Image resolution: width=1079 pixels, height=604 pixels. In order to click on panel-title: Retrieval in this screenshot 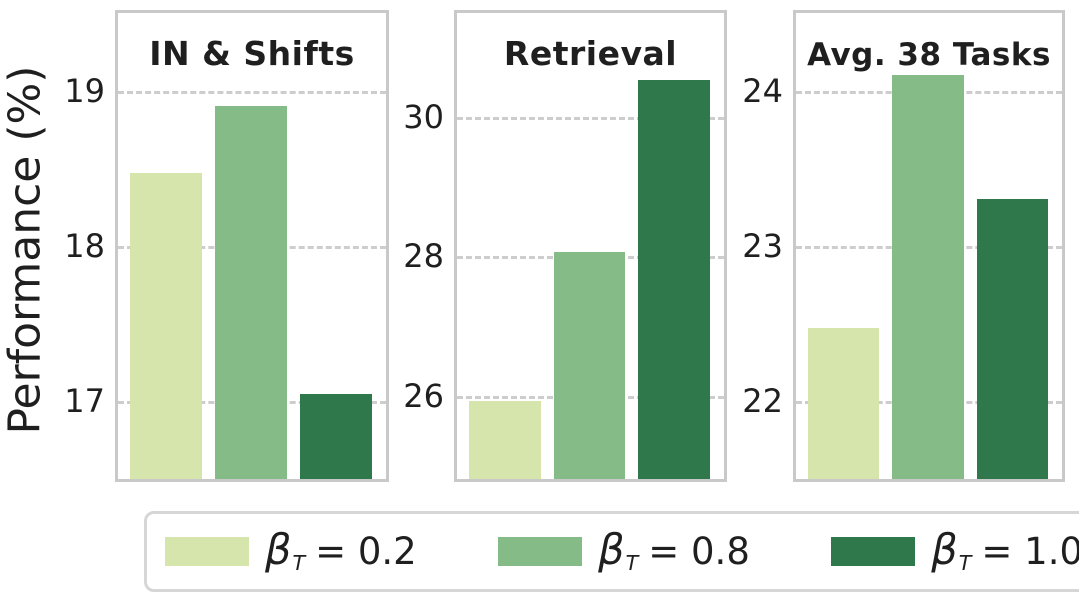, I will do `click(590, 53)`.